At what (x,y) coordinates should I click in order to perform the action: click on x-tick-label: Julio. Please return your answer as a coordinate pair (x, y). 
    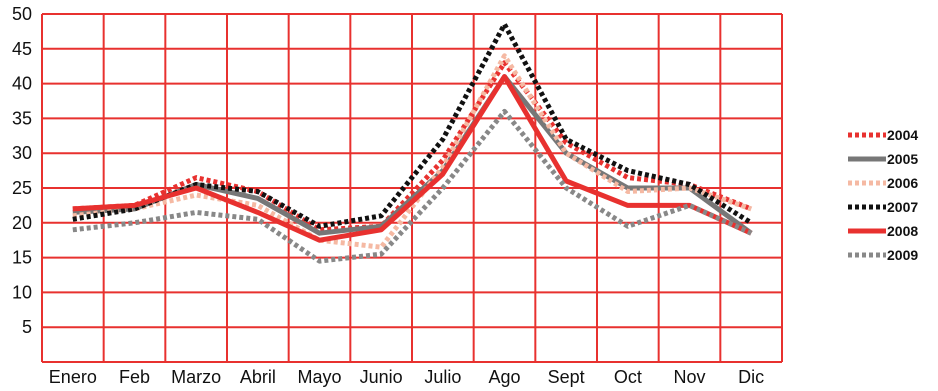
    Looking at the image, I should click on (442, 377).